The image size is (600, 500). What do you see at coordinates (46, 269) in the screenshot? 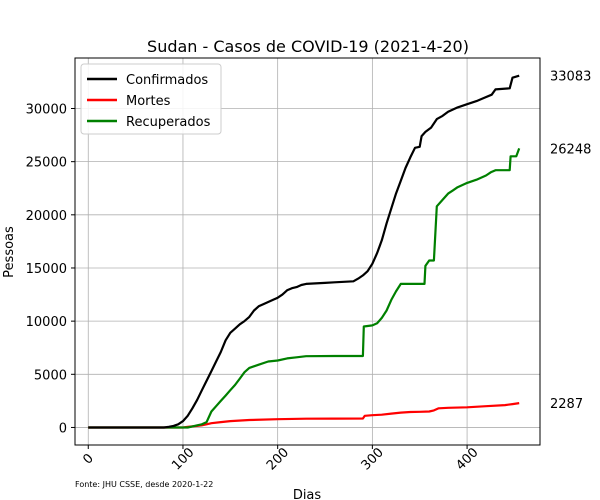
I see `y-tick-label: 15000` at bounding box center [46, 269].